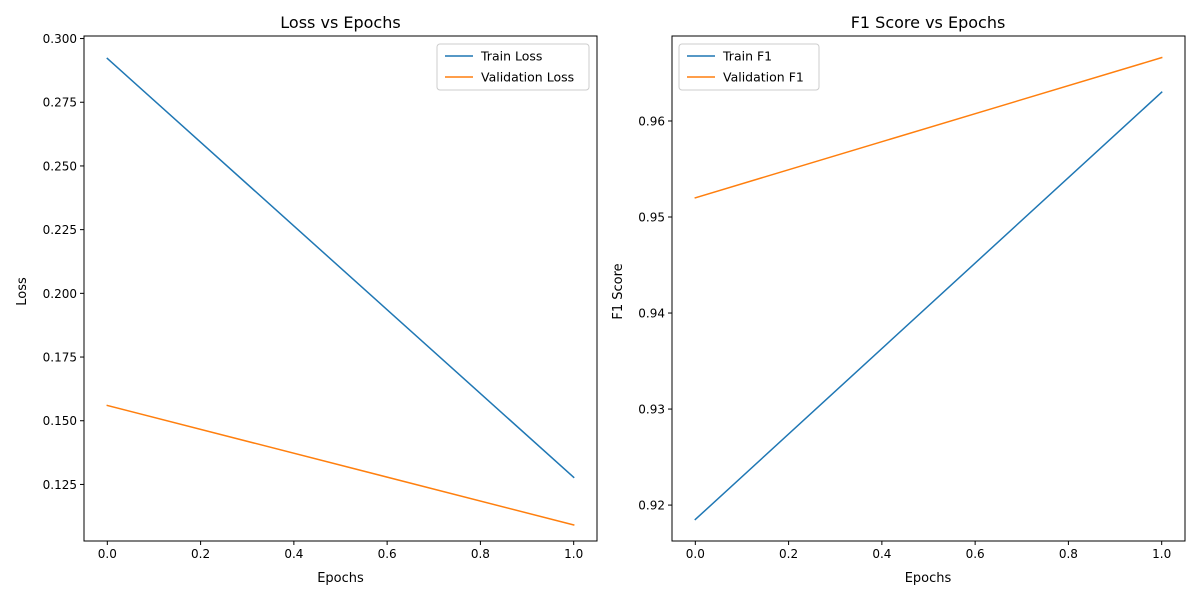  I want to click on f1-xtick-label: 0.2, so click(788, 554).